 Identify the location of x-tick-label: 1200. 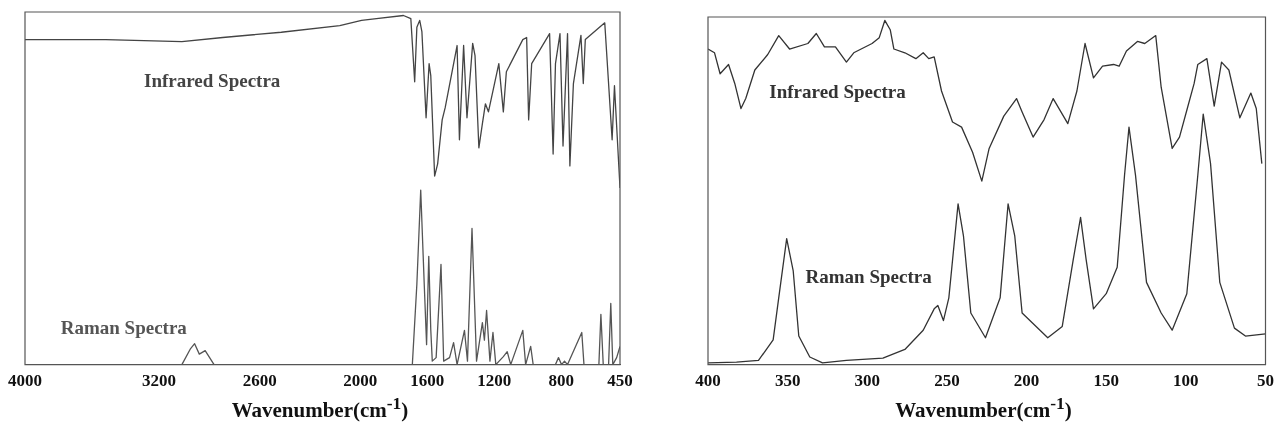
(494, 381).